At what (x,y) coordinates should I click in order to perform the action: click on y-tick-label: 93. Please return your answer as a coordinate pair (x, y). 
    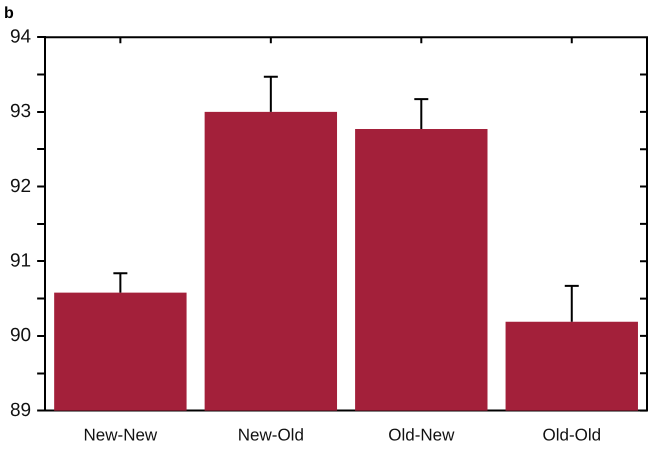
    Looking at the image, I should click on (21, 111).